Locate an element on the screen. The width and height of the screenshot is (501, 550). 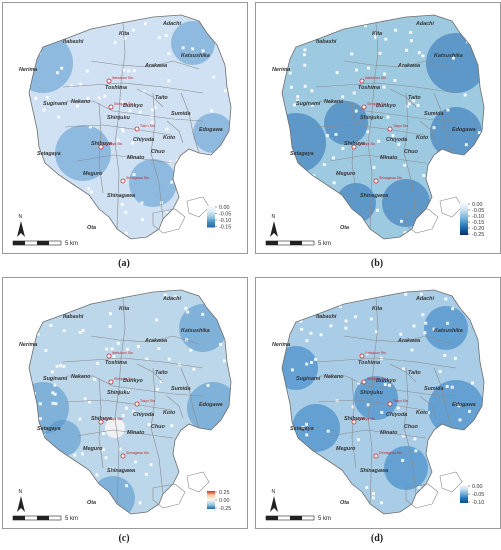
ward-label: Katsushika is located at coordinates (448, 331).